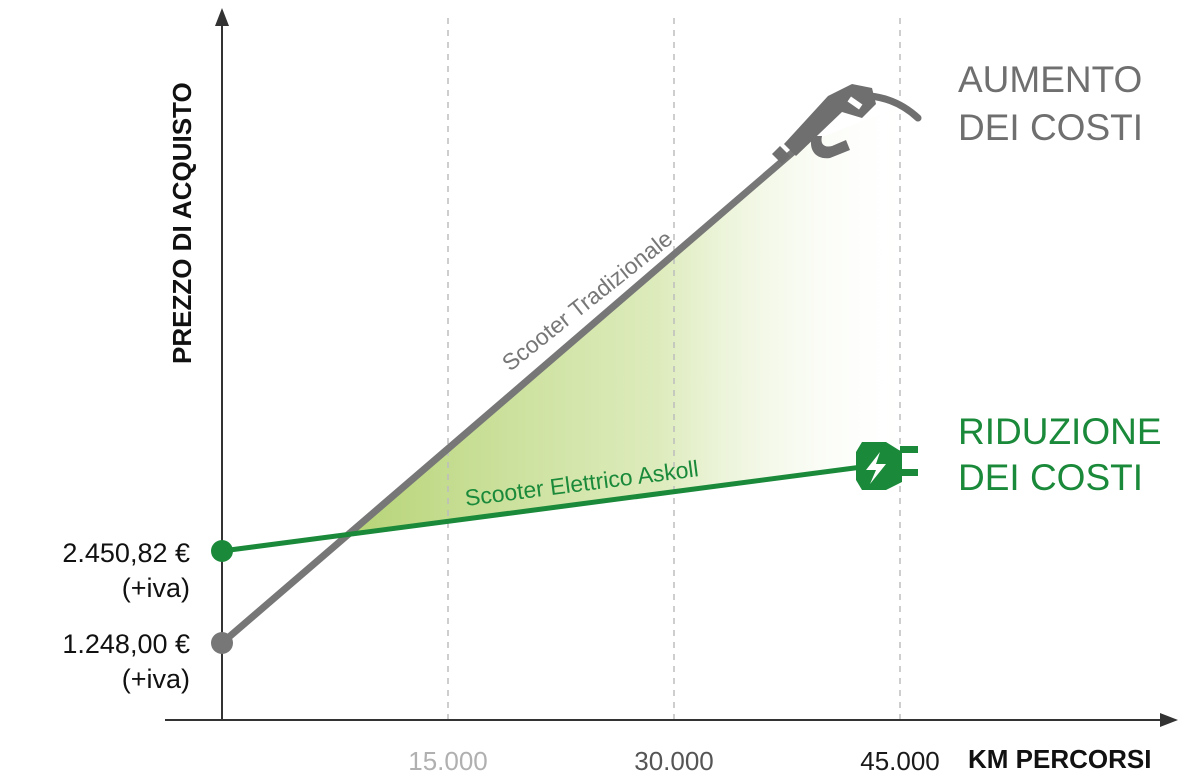  Describe the element at coordinates (222, 364) in the screenshot. I see `y-axis` at that location.